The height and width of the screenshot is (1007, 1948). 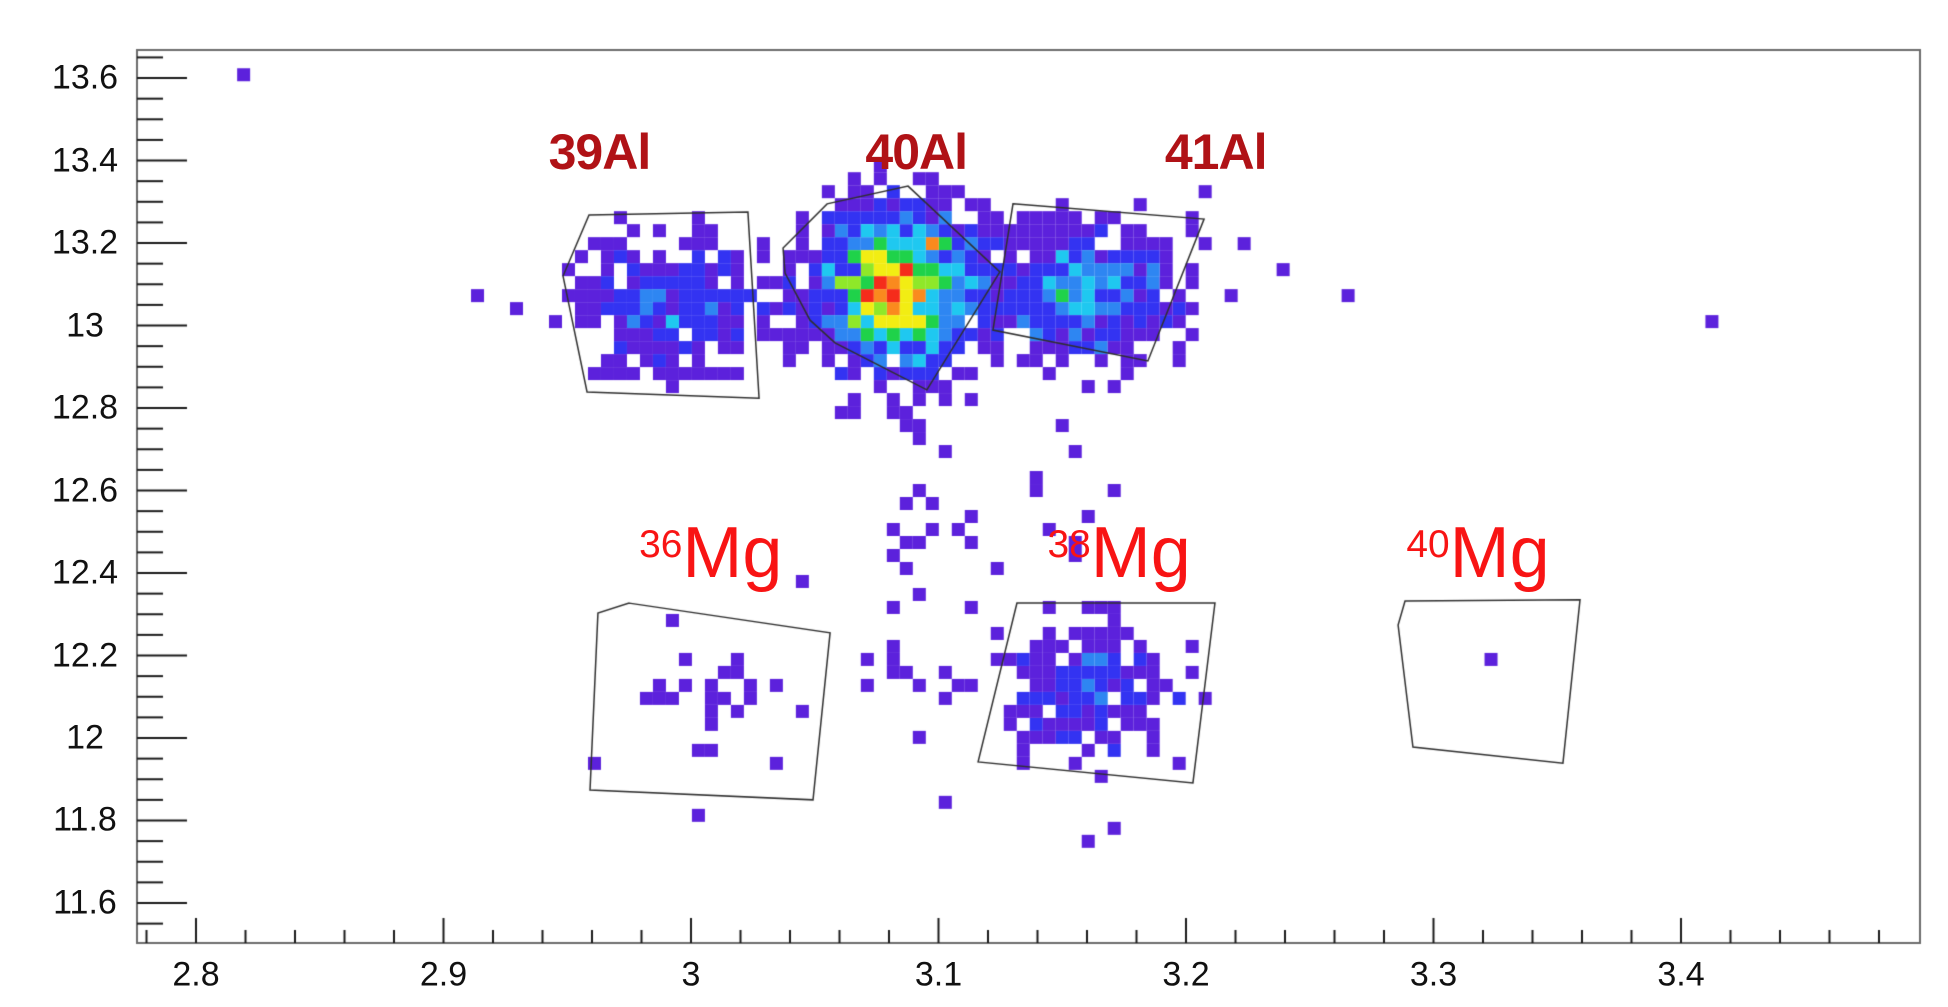 What do you see at coordinates (1433, 974) in the screenshot?
I see `x-tick-label: 3.3` at bounding box center [1433, 974].